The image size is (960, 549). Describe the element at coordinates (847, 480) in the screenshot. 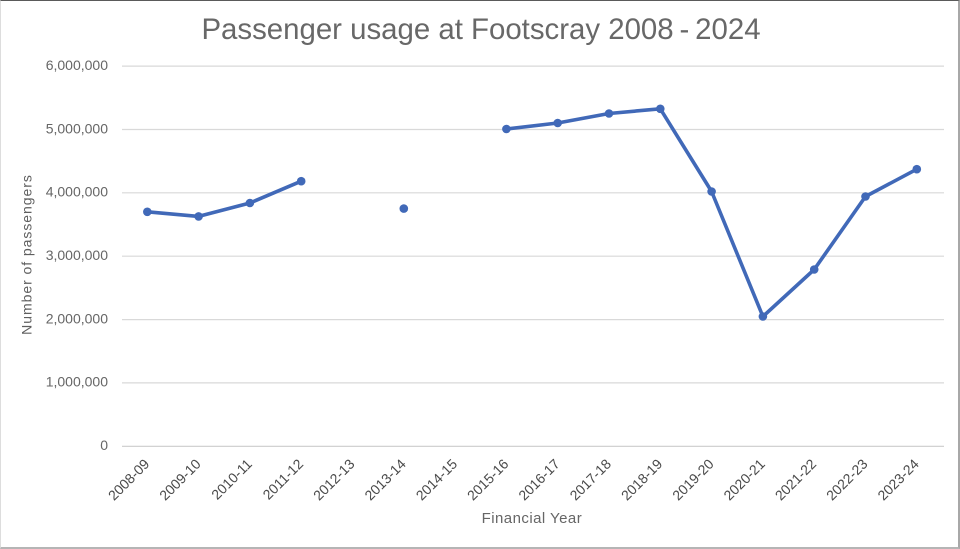

I see `svg-text: 2022-23` at that location.